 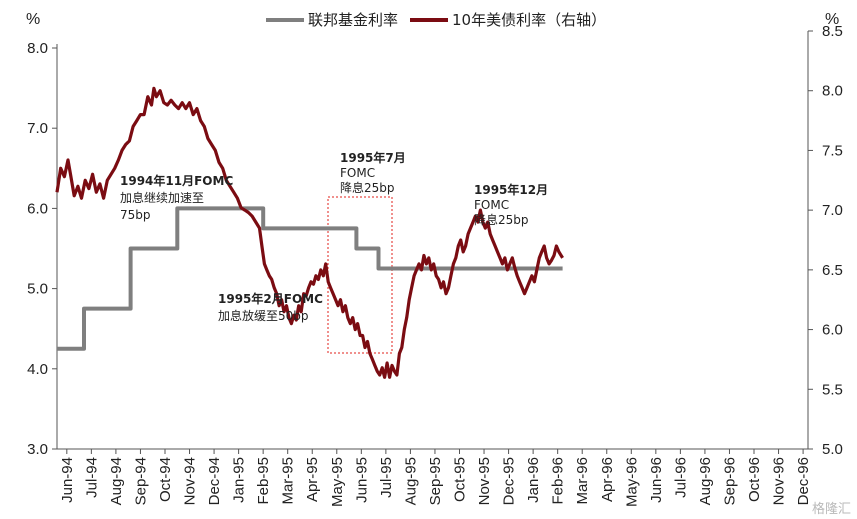 What do you see at coordinates (825, 240) in the screenshot?
I see `right-axis-ticks: 5.0 5.5 6.0 6.5 7.0 7.5 8.0 8.5` at bounding box center [825, 240].